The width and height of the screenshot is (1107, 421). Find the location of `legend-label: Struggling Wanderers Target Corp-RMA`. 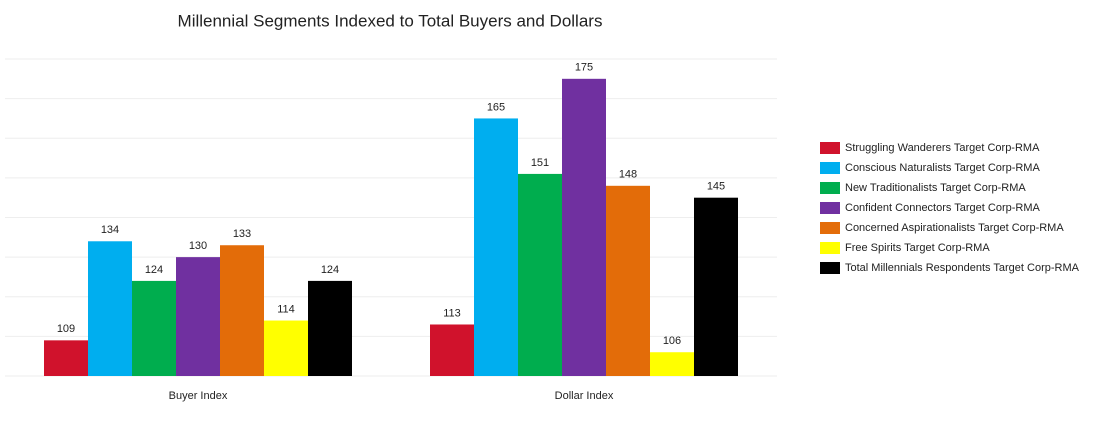

legend-label: Struggling Wanderers Target Corp-RMA is located at coordinates (942, 148).